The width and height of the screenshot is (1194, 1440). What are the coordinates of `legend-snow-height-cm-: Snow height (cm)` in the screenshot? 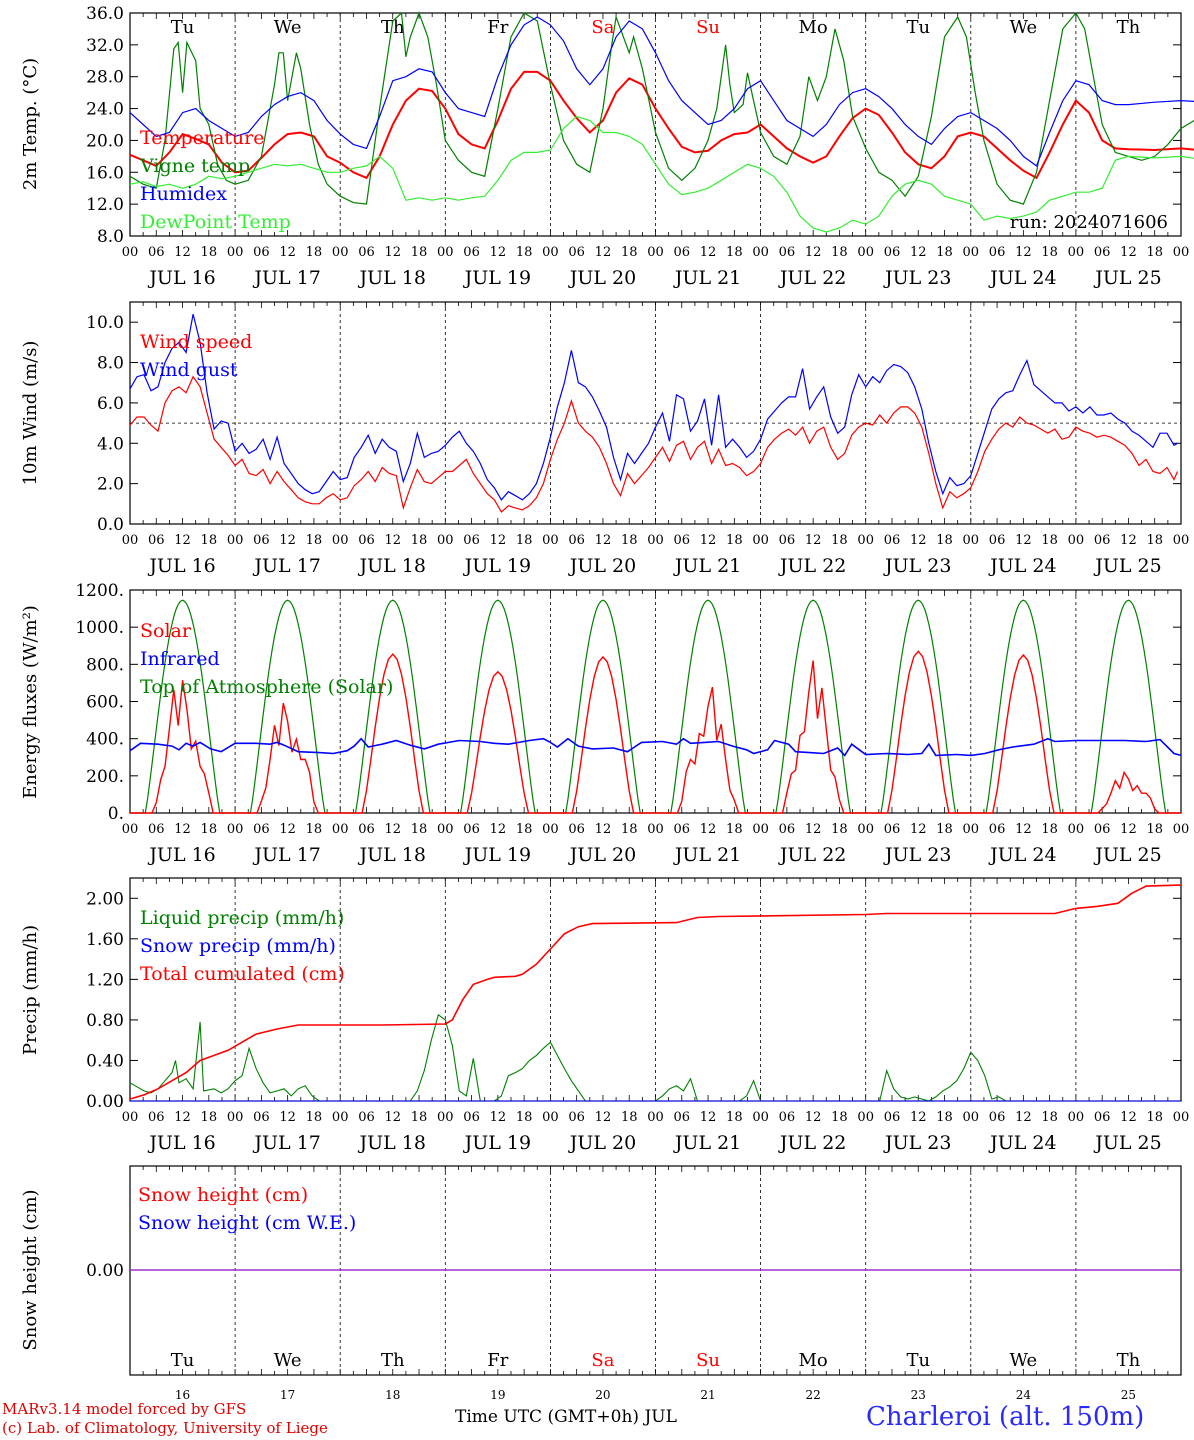 It's located at (223, 1195).